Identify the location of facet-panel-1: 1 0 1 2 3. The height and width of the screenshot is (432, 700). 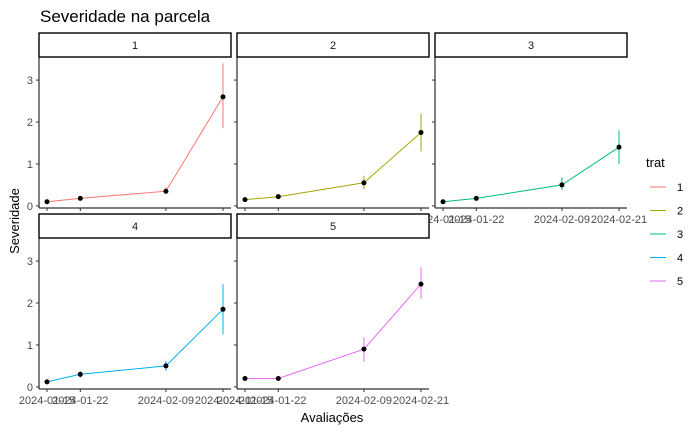
(129, 122).